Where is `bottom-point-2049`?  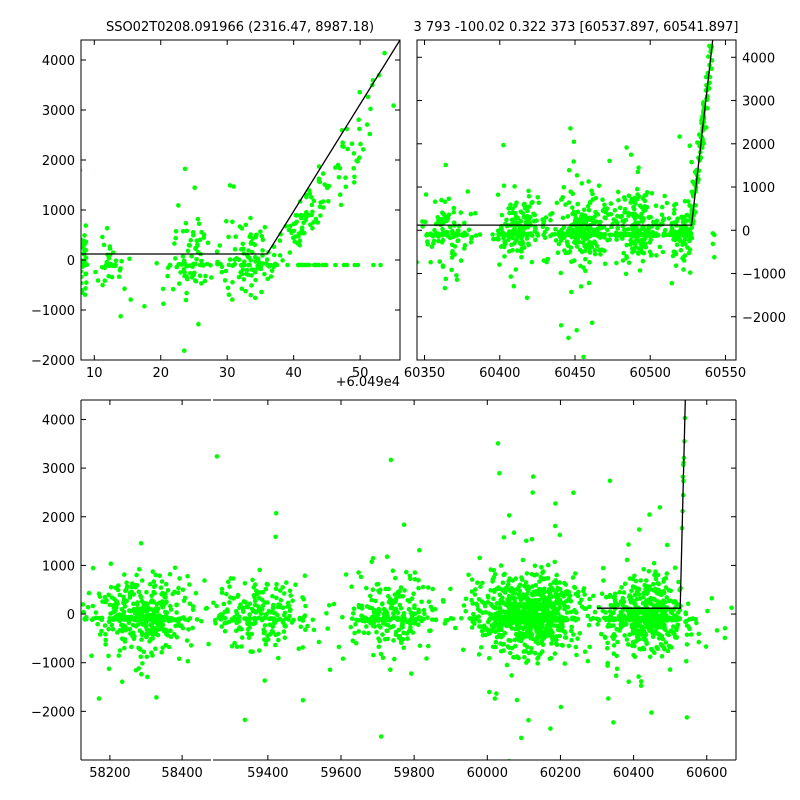
bottom-point-2049 is located at coordinates (624, 635).